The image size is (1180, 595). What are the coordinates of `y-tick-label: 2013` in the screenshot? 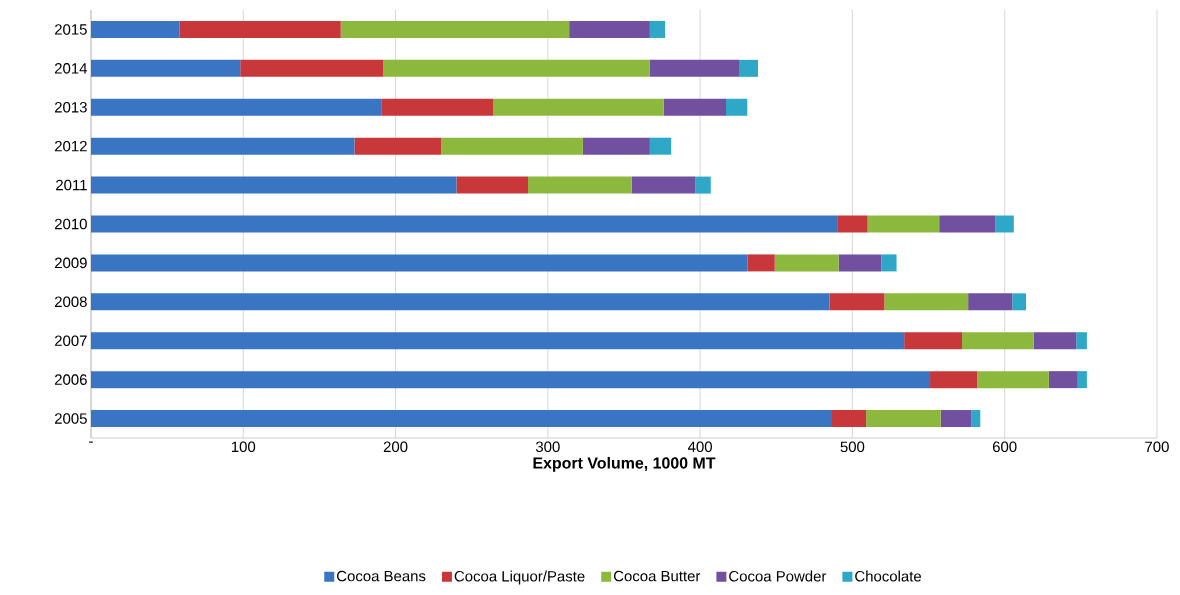 It's located at (70, 107).